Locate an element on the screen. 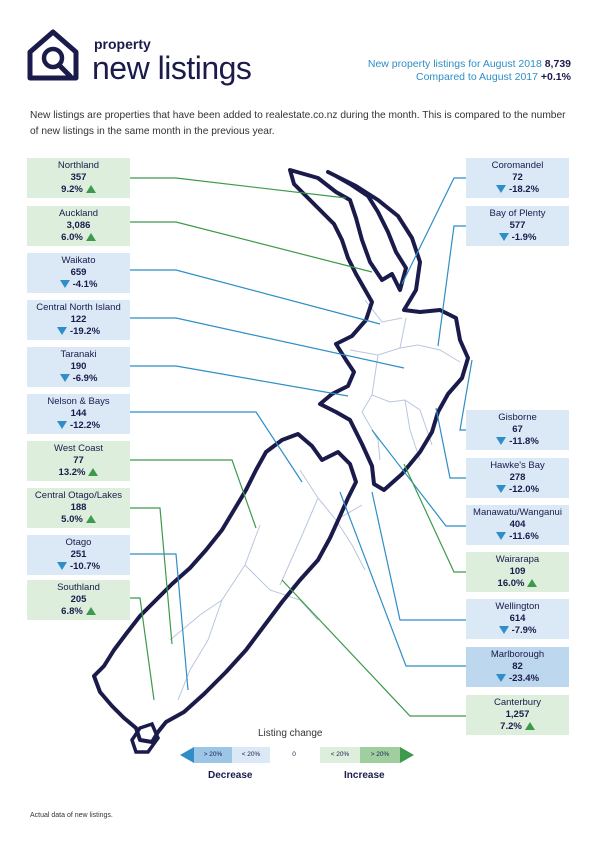 Image resolution: width=595 pixels, height=842 pixels. region-name: Coromandel is located at coordinates (517, 165).